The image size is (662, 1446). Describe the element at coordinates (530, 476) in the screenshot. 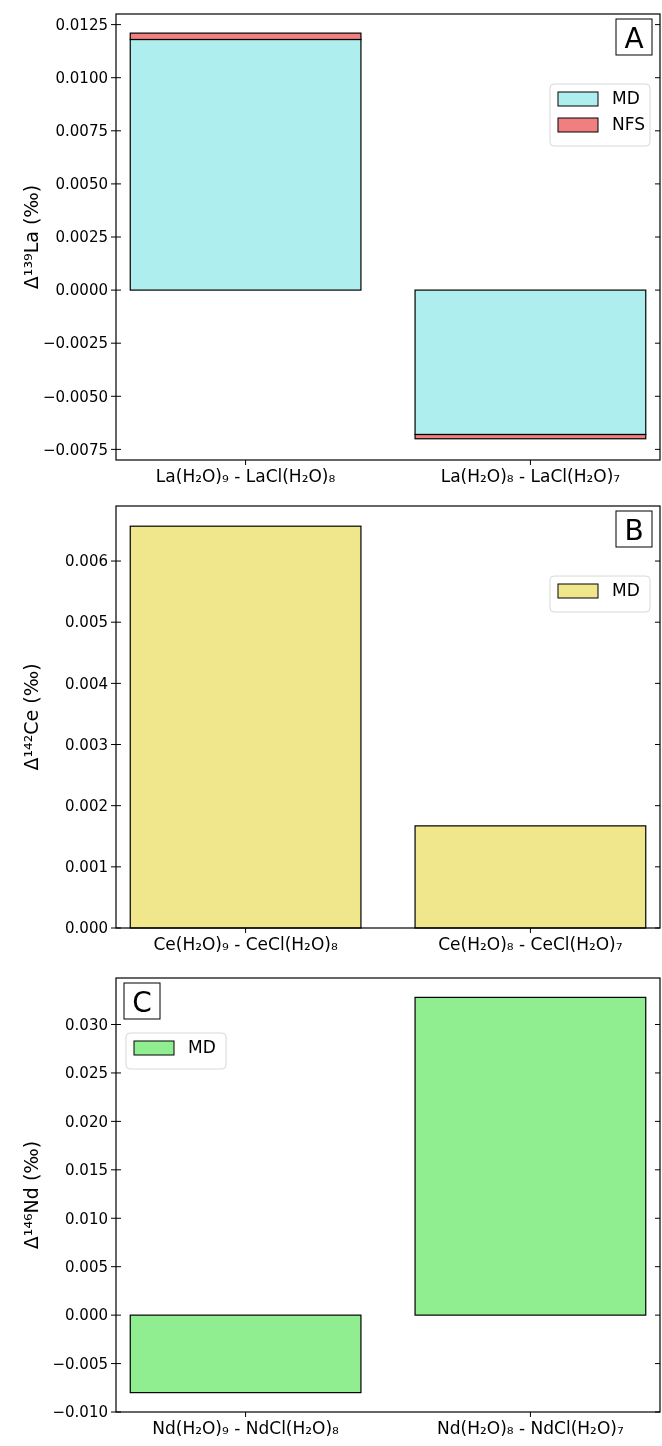

I see `x-tick-label: La(H₂O)₈ - LaCl(H₂O)₇` at that location.